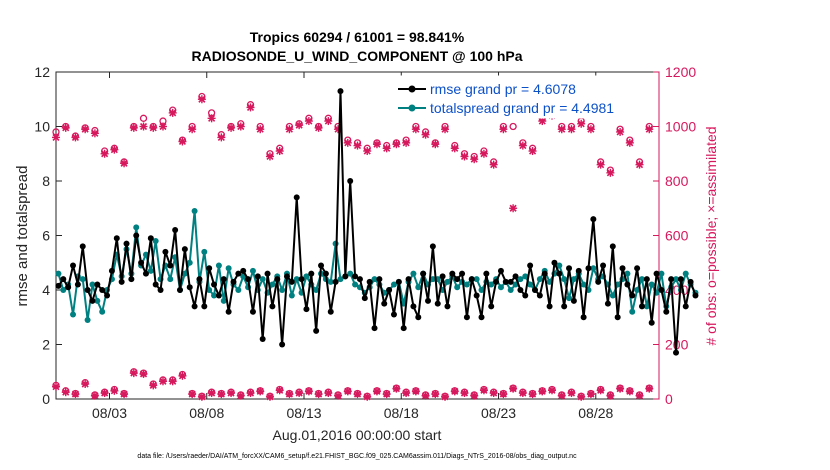 The image size is (830, 470). Describe the element at coordinates (46, 290) in the screenshot. I see `left-tick-label: 4` at that location.